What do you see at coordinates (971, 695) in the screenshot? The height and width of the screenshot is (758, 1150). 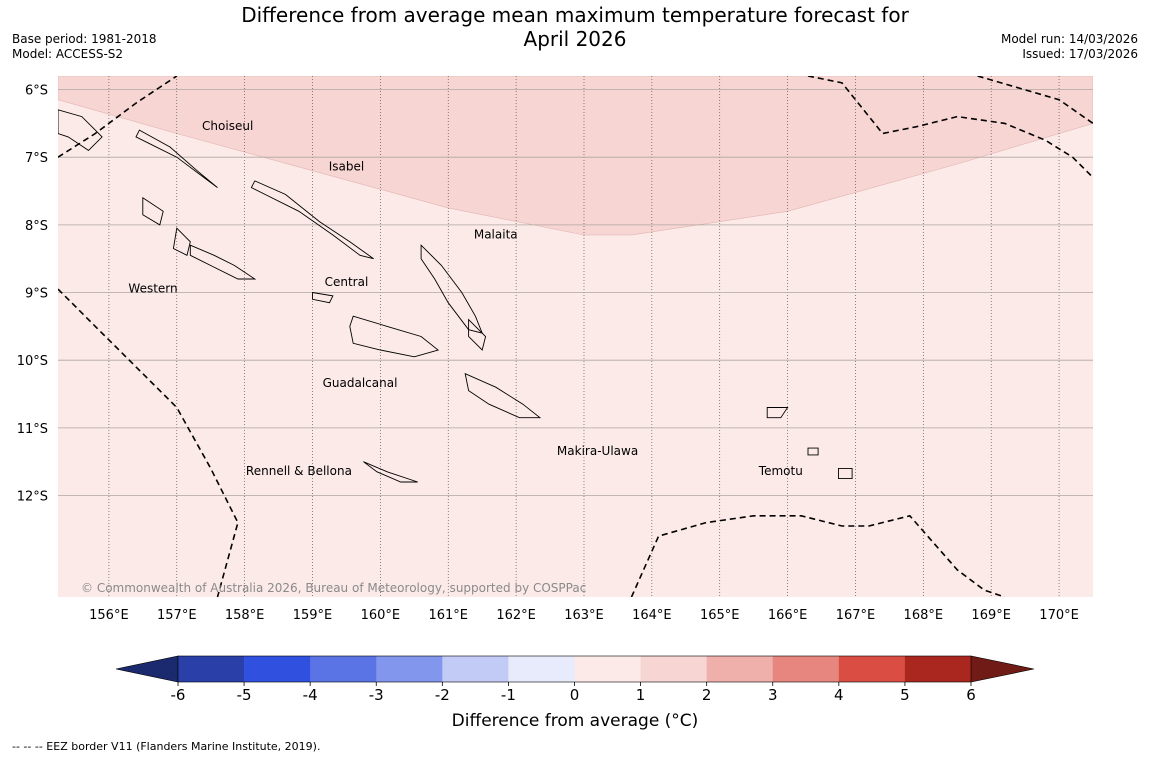 I see `colorbar-tick-label: 6` at bounding box center [971, 695].